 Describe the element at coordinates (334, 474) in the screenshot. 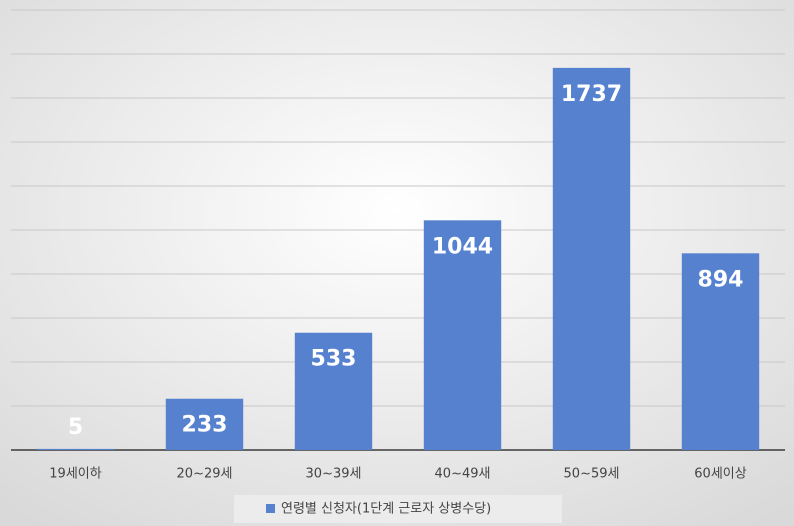

I see `x-tick-label: 30~39세` at that location.